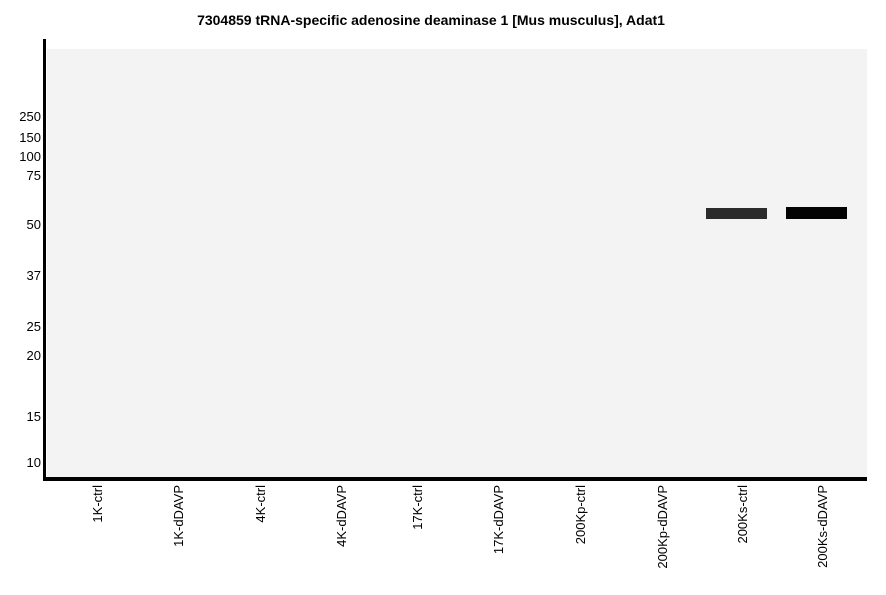 The height and width of the screenshot is (595, 886). What do you see at coordinates (33, 355) in the screenshot?
I see `y-tick-label: 20` at bounding box center [33, 355].